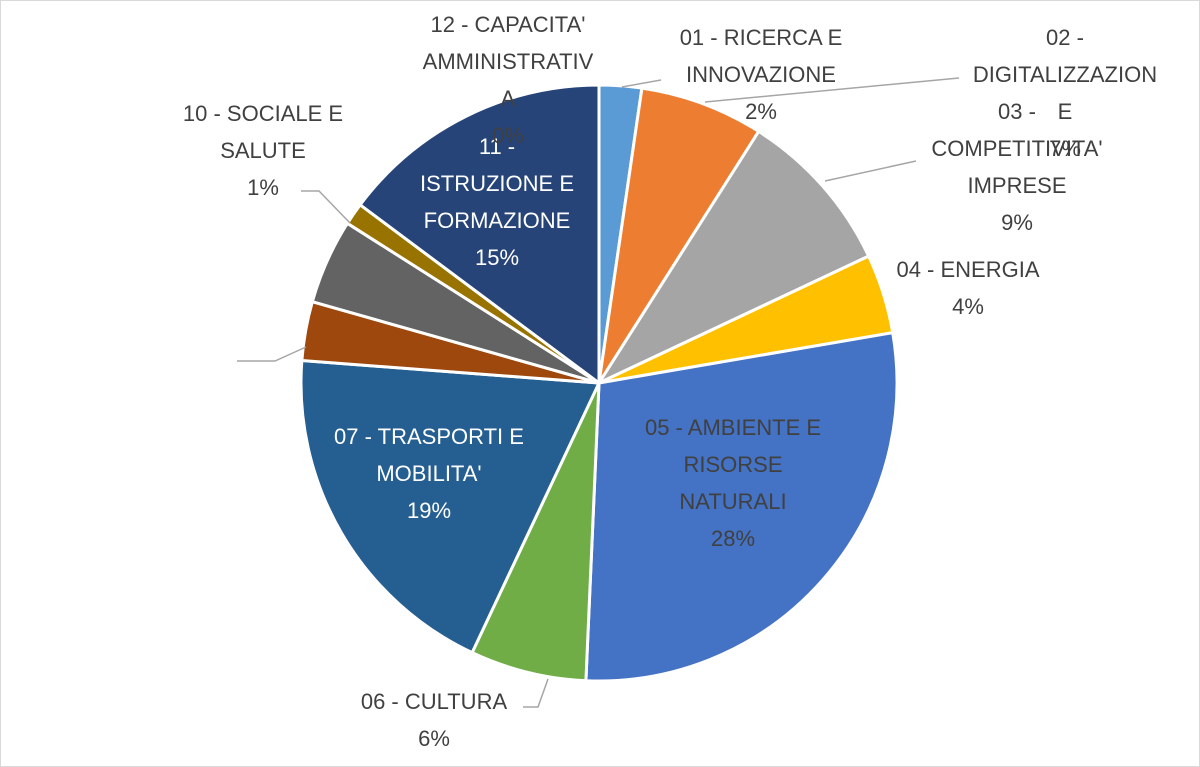 The width and height of the screenshot is (1200, 767). I want to click on data-label-07: 07 - TRASPORTI E MOBILITA' 19%, so click(429, 473).